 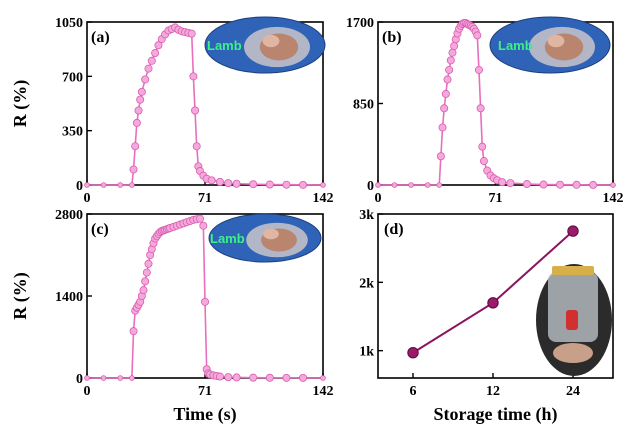 I want to click on jar-photo-inset, so click(x=574, y=320).